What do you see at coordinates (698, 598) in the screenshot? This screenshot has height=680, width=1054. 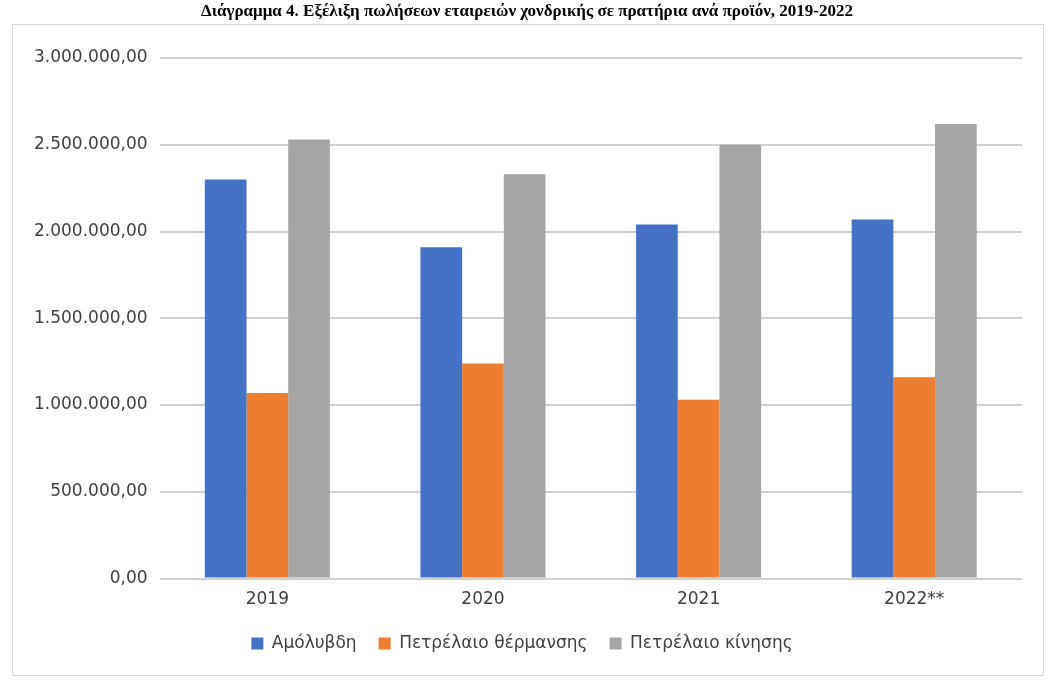 I see `x-tick-label: 2021` at bounding box center [698, 598].